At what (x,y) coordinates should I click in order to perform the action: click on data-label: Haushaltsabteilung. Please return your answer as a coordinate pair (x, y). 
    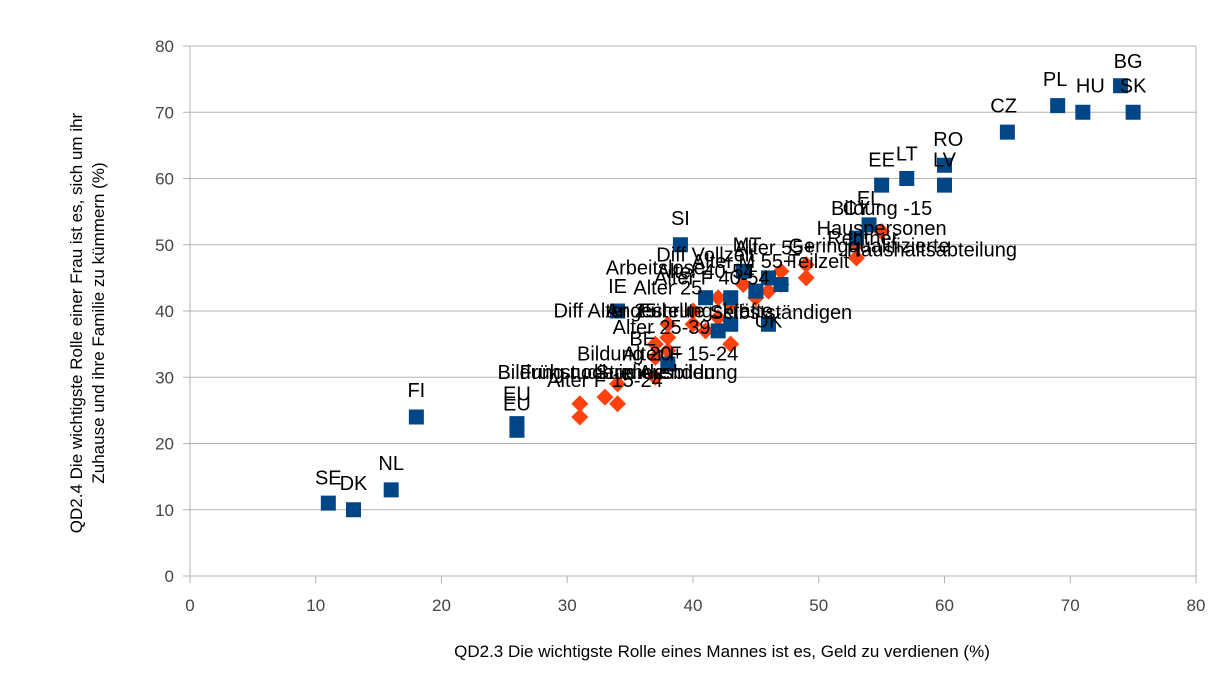
    Looking at the image, I should click on (932, 251).